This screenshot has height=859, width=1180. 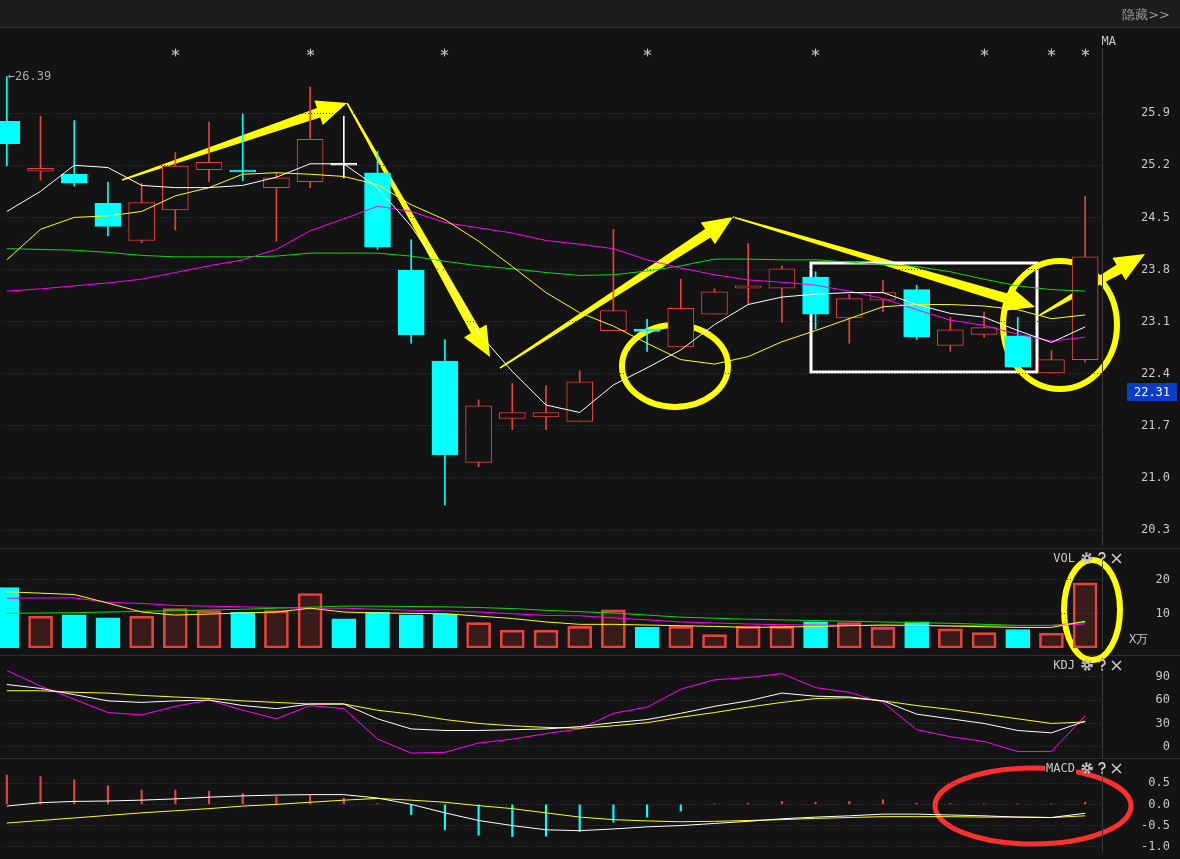 I want to click on y-tick-label: 30, so click(x=1162, y=722).